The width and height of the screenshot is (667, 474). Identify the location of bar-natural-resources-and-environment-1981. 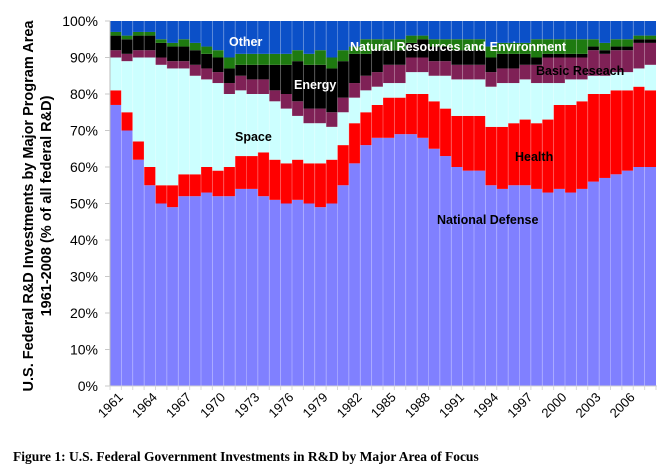
(343, 56).